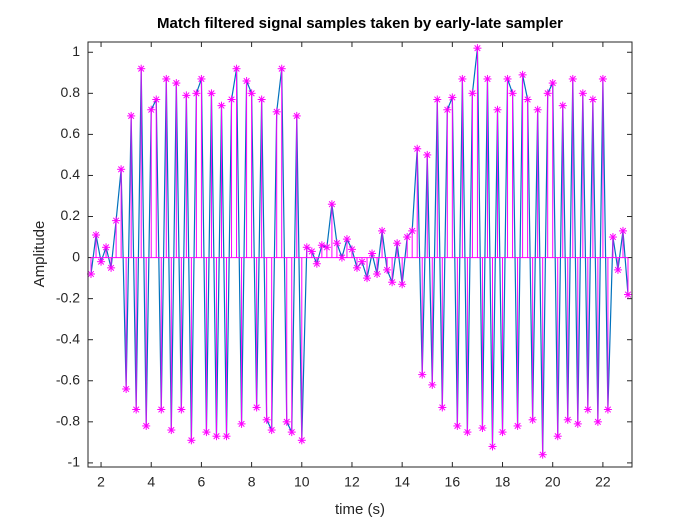 The width and height of the screenshot is (700, 530). What do you see at coordinates (302, 482) in the screenshot?
I see `x-tick-label: 10` at bounding box center [302, 482].